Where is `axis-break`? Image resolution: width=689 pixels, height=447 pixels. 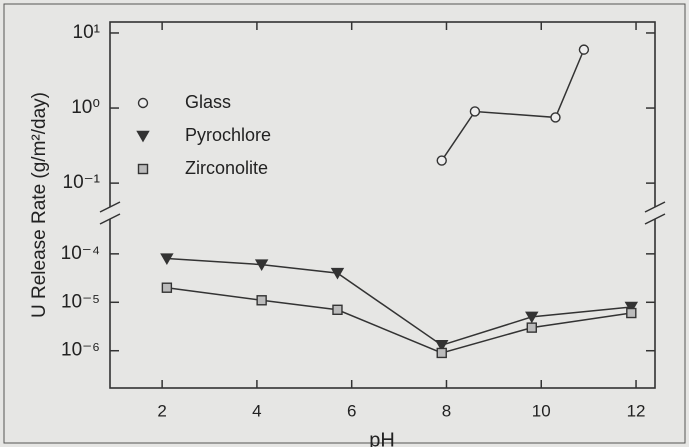 axis-break is located at coordinates (382, 213).